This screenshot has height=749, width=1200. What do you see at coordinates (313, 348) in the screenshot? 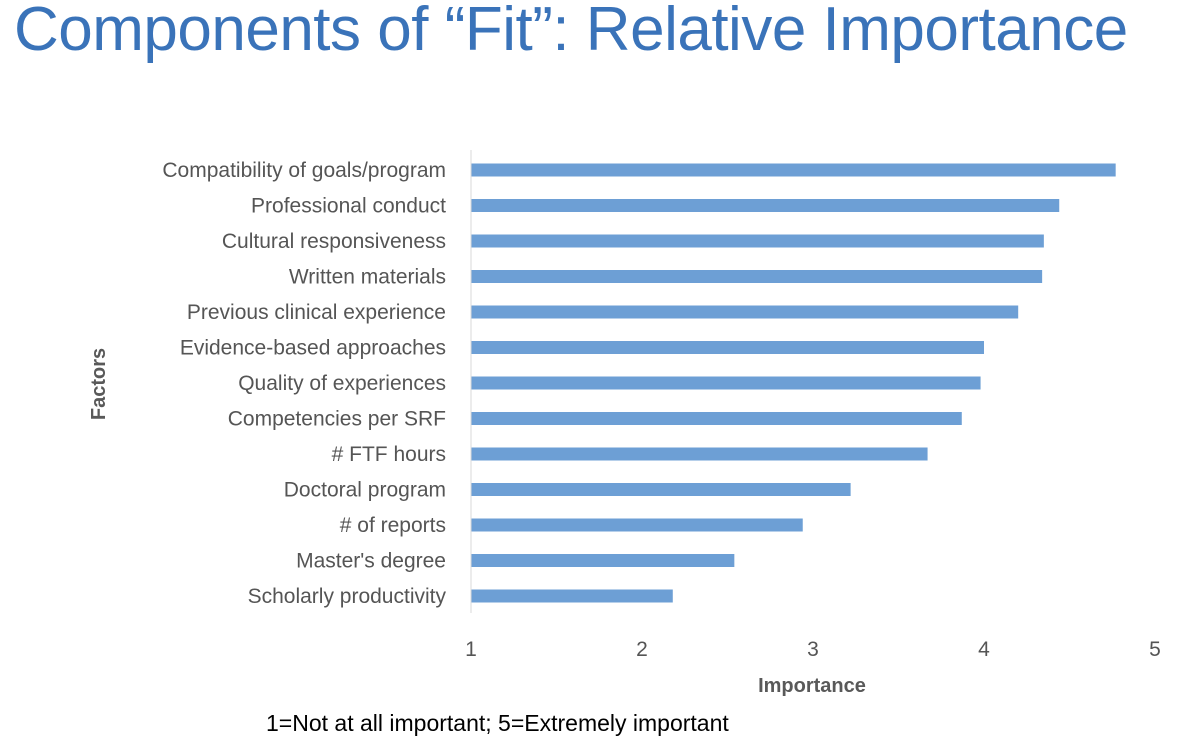
I see `category-label: Evidence-based approaches` at bounding box center [313, 348].